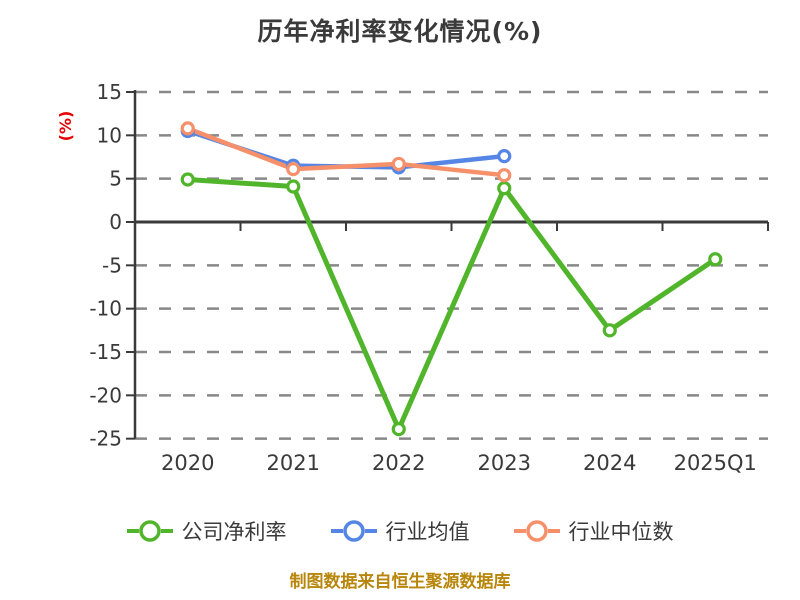 This screenshot has width=800, height=600. What do you see at coordinates (293, 169) in the screenshot?
I see `marker-industry-median-2021` at bounding box center [293, 169].